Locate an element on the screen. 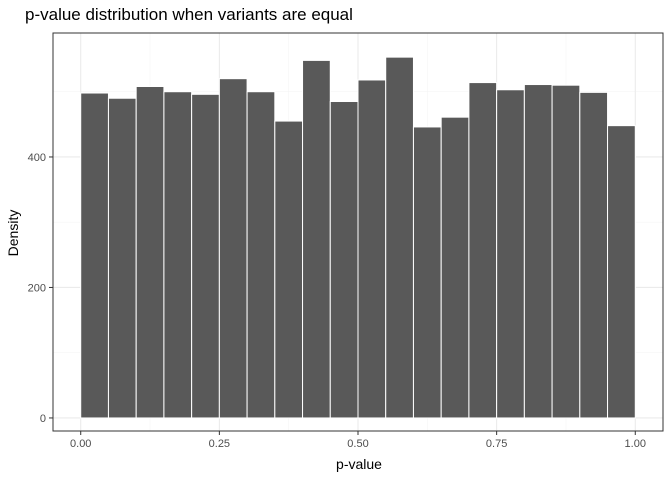 The width and height of the screenshot is (672, 480). x-tick-label: 0.50 is located at coordinates (357, 444).